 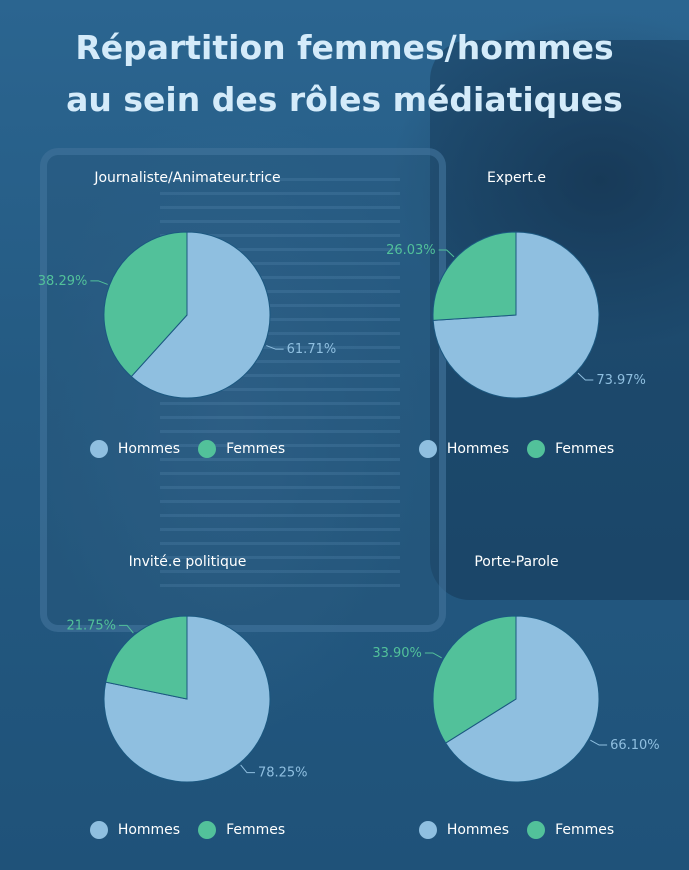 I want to click on chart-title: Porte-Parole, so click(x=516, y=562).